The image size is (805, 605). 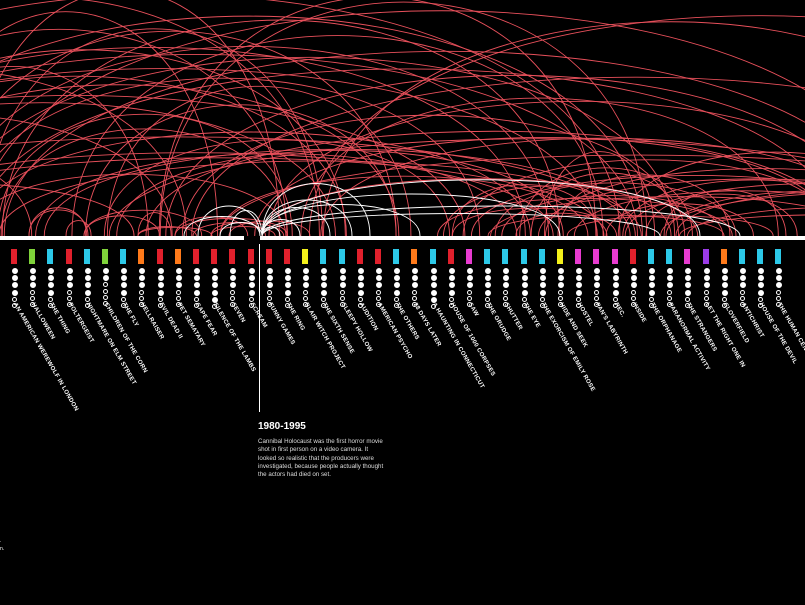 I want to click on movie-title: Saw, so click(x=473, y=310).